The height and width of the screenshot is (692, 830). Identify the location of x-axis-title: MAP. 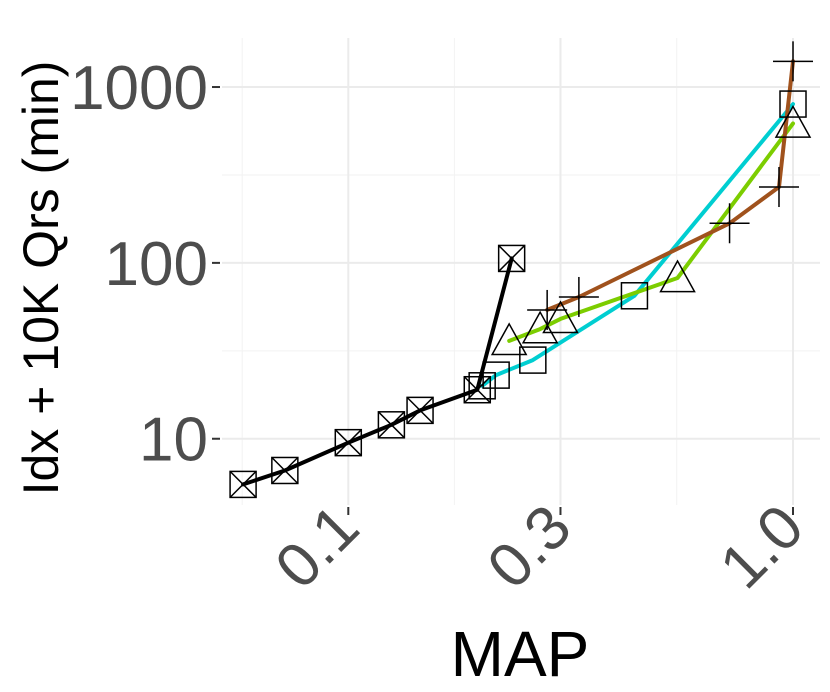
(520, 654).